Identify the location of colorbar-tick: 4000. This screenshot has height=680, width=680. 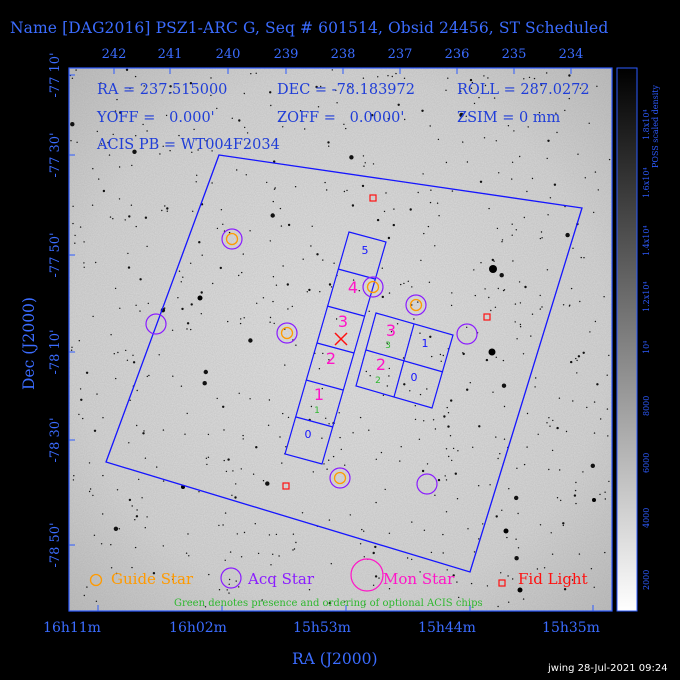
(646, 517).